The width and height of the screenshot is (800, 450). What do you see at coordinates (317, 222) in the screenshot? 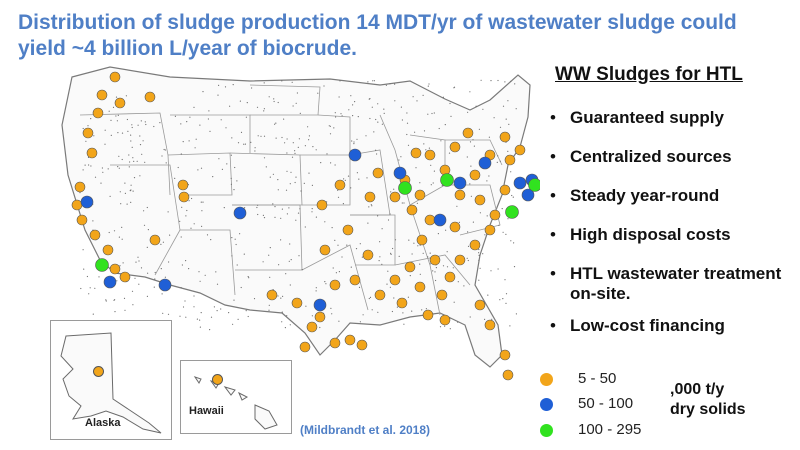
I see `large-markers` at bounding box center [317, 222].